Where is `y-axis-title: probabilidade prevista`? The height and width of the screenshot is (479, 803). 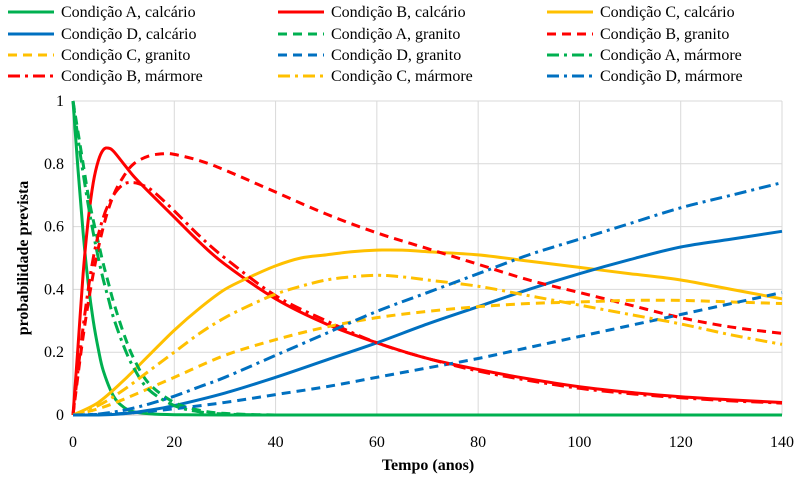
y-axis-title: probabilidade prevista is located at coordinates (23, 258).